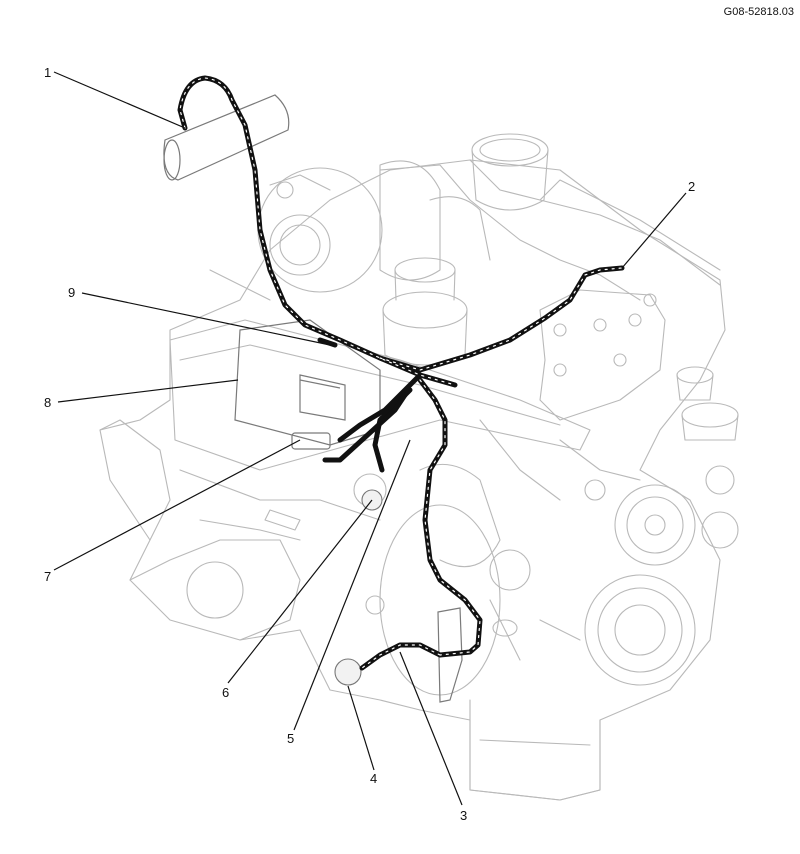  Describe the element at coordinates (225, 692) in the screenshot. I see `callout-6: 6` at that location.